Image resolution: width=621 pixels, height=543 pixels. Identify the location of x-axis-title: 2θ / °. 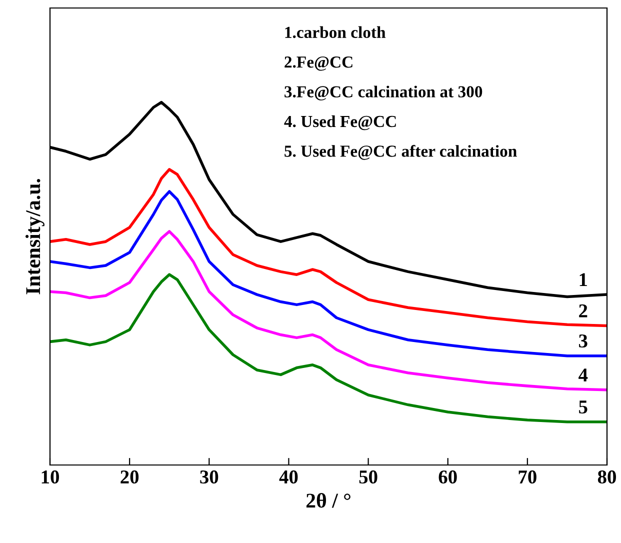
(328, 500).